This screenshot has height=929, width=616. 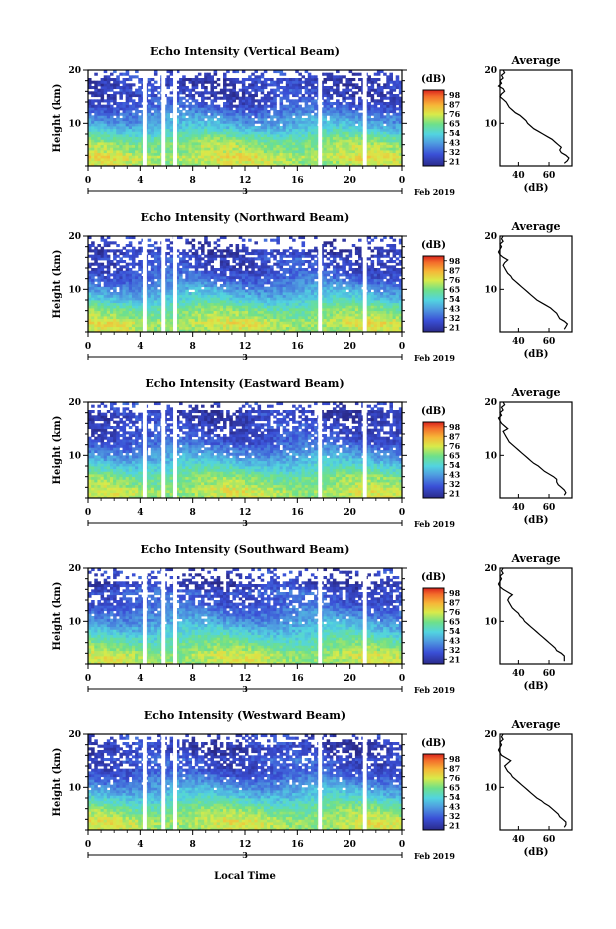 I want to click on date-label: Feb 2019, so click(x=434, y=192).